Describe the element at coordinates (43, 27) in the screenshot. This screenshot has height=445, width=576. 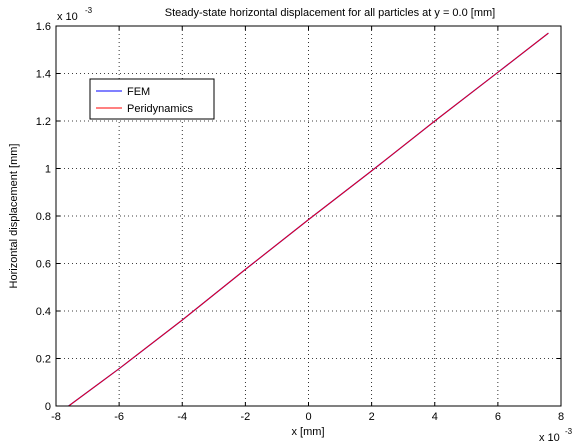
I see `y-tick-label: 1.6` at that location.